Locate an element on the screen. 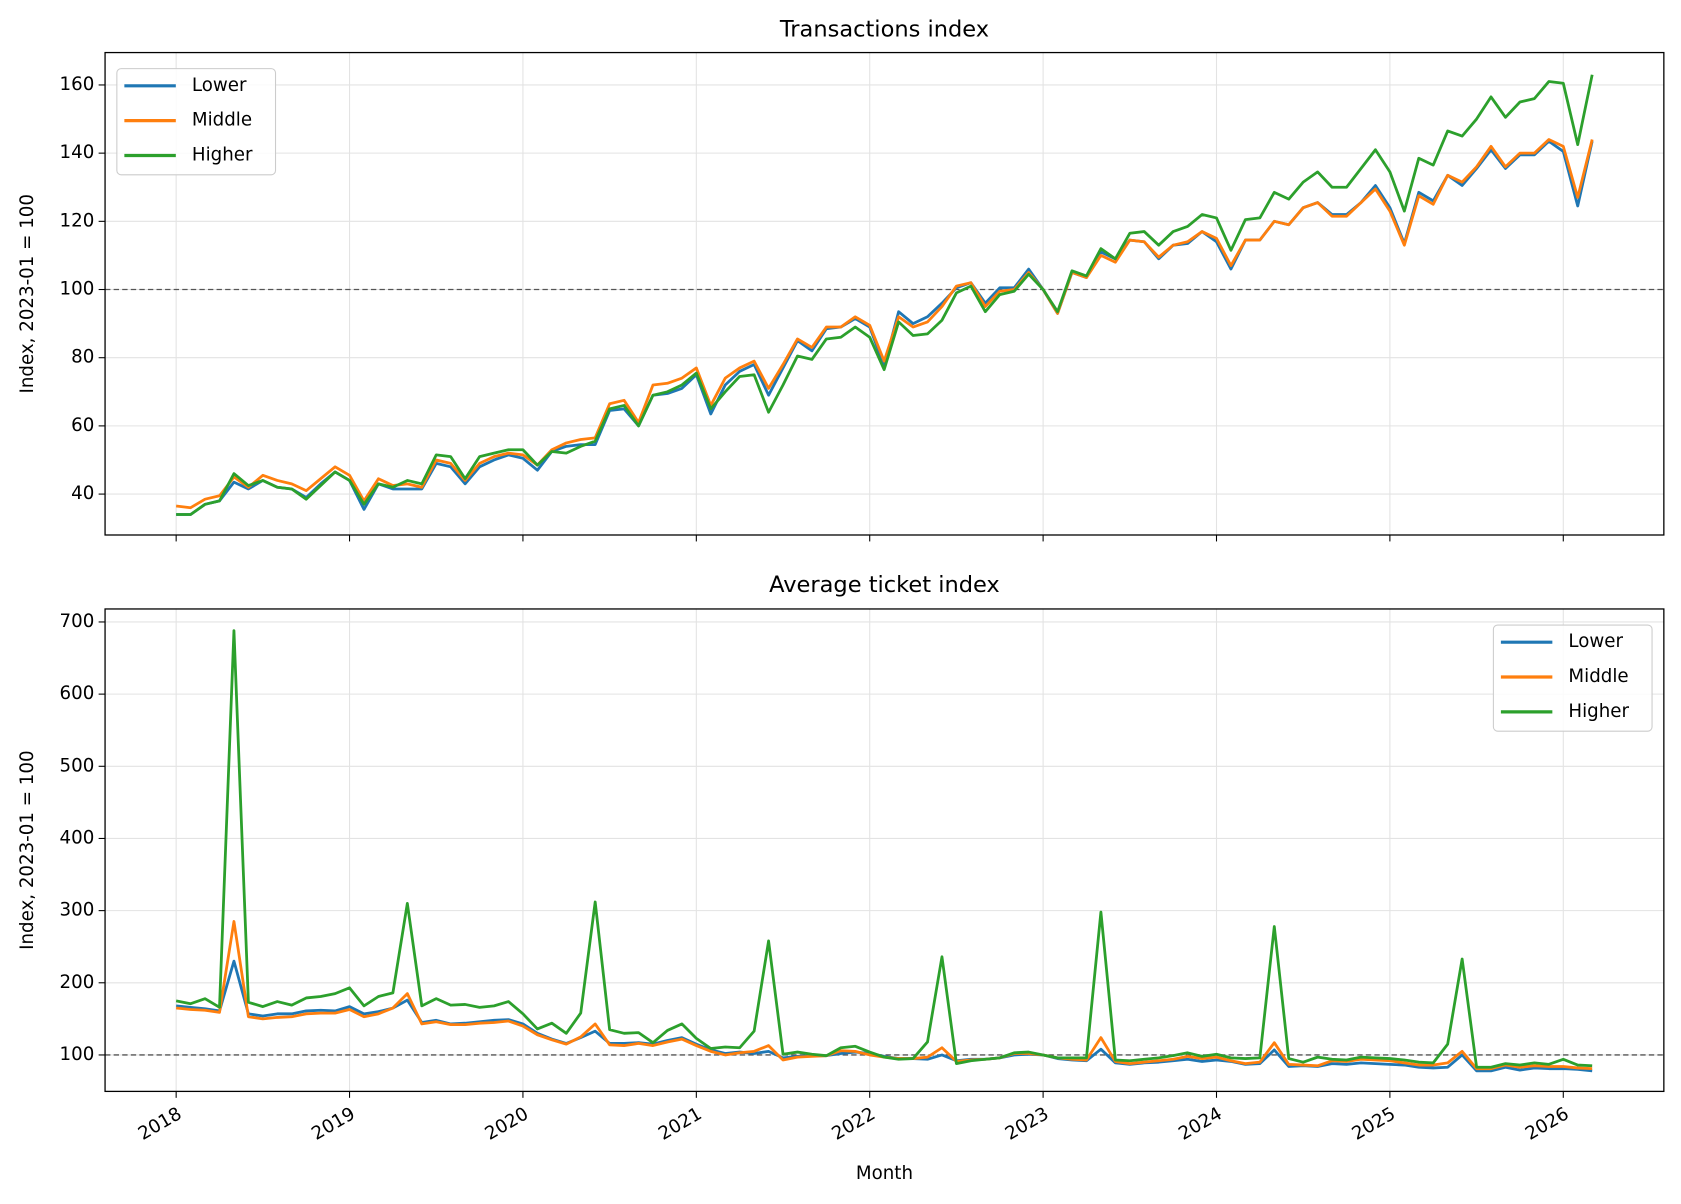  x-tick-label: 2023 is located at coordinates (1027, 1123).